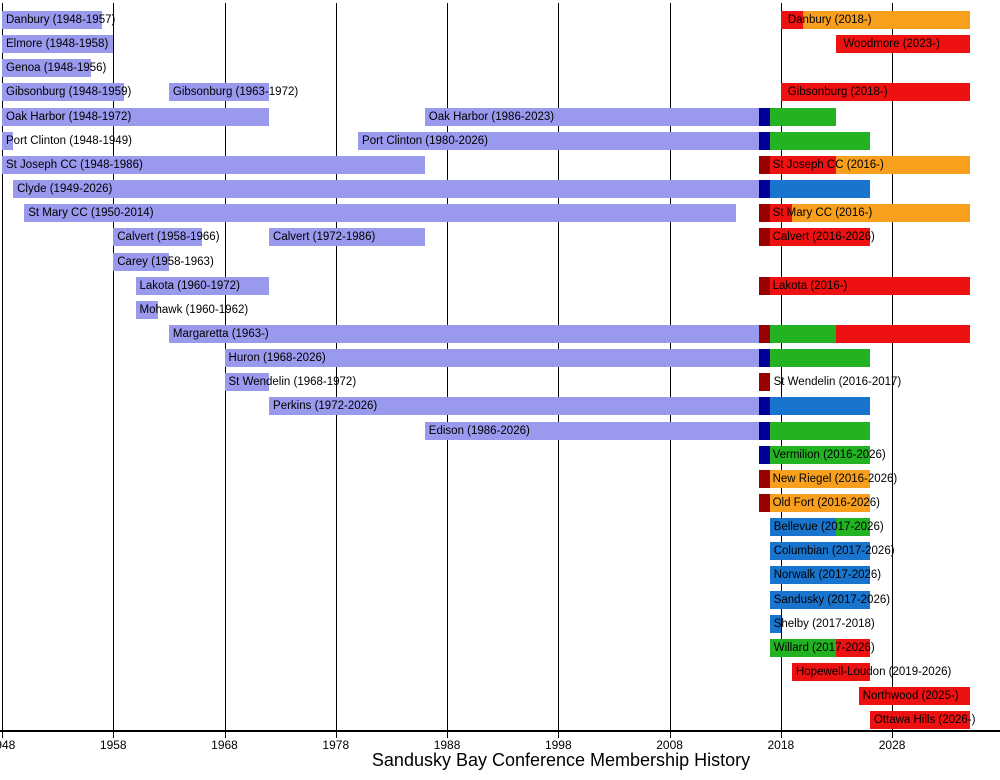 This screenshot has height=780, width=1000. I want to click on bar-label-gibsonburg-1948-1959: Gibsonburg (1948-1959), so click(69, 92).